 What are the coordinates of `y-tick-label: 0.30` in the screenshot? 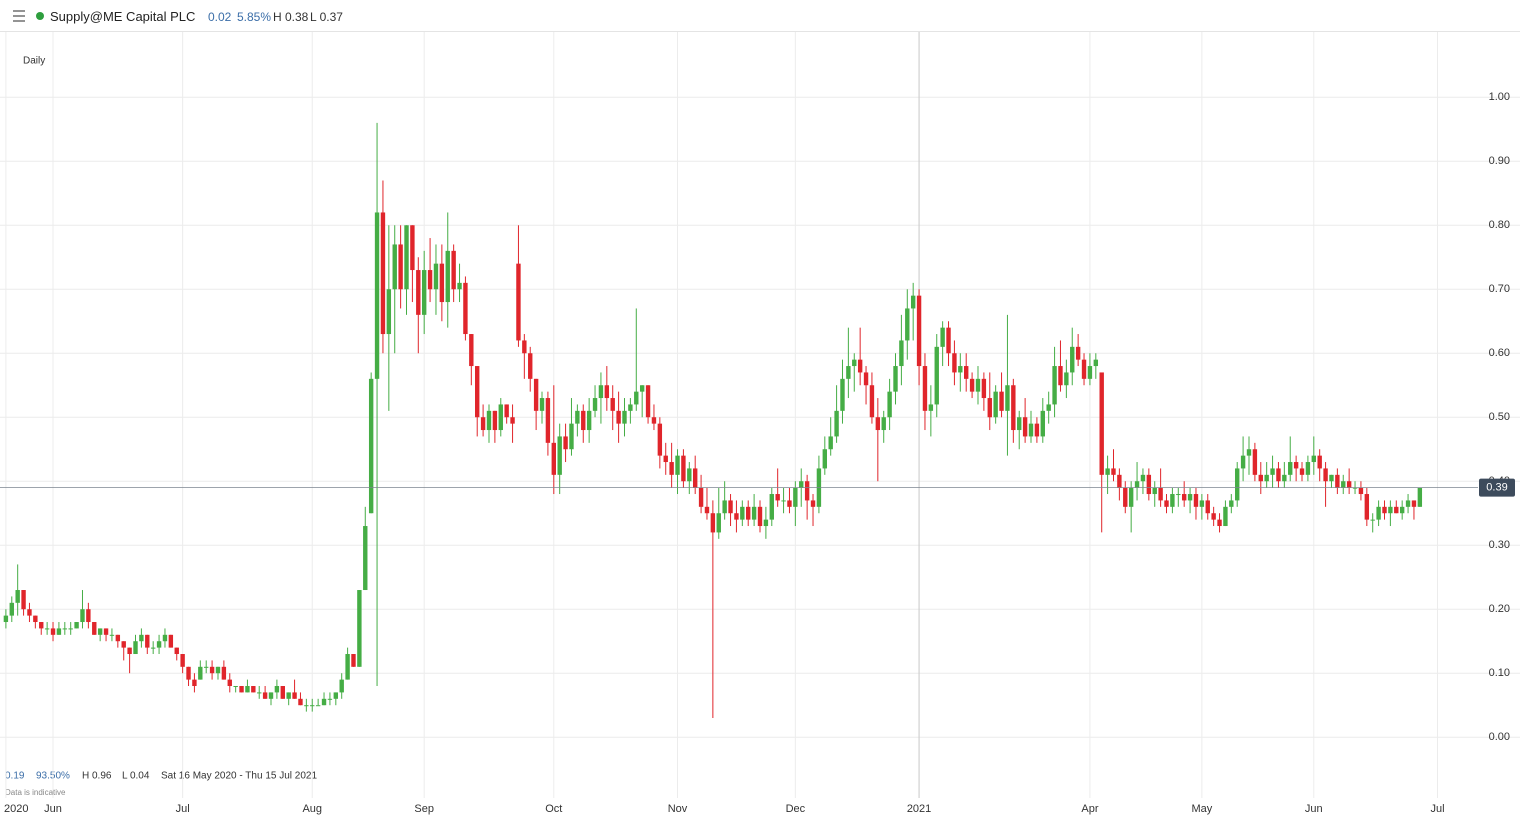 It's located at (1499, 545).